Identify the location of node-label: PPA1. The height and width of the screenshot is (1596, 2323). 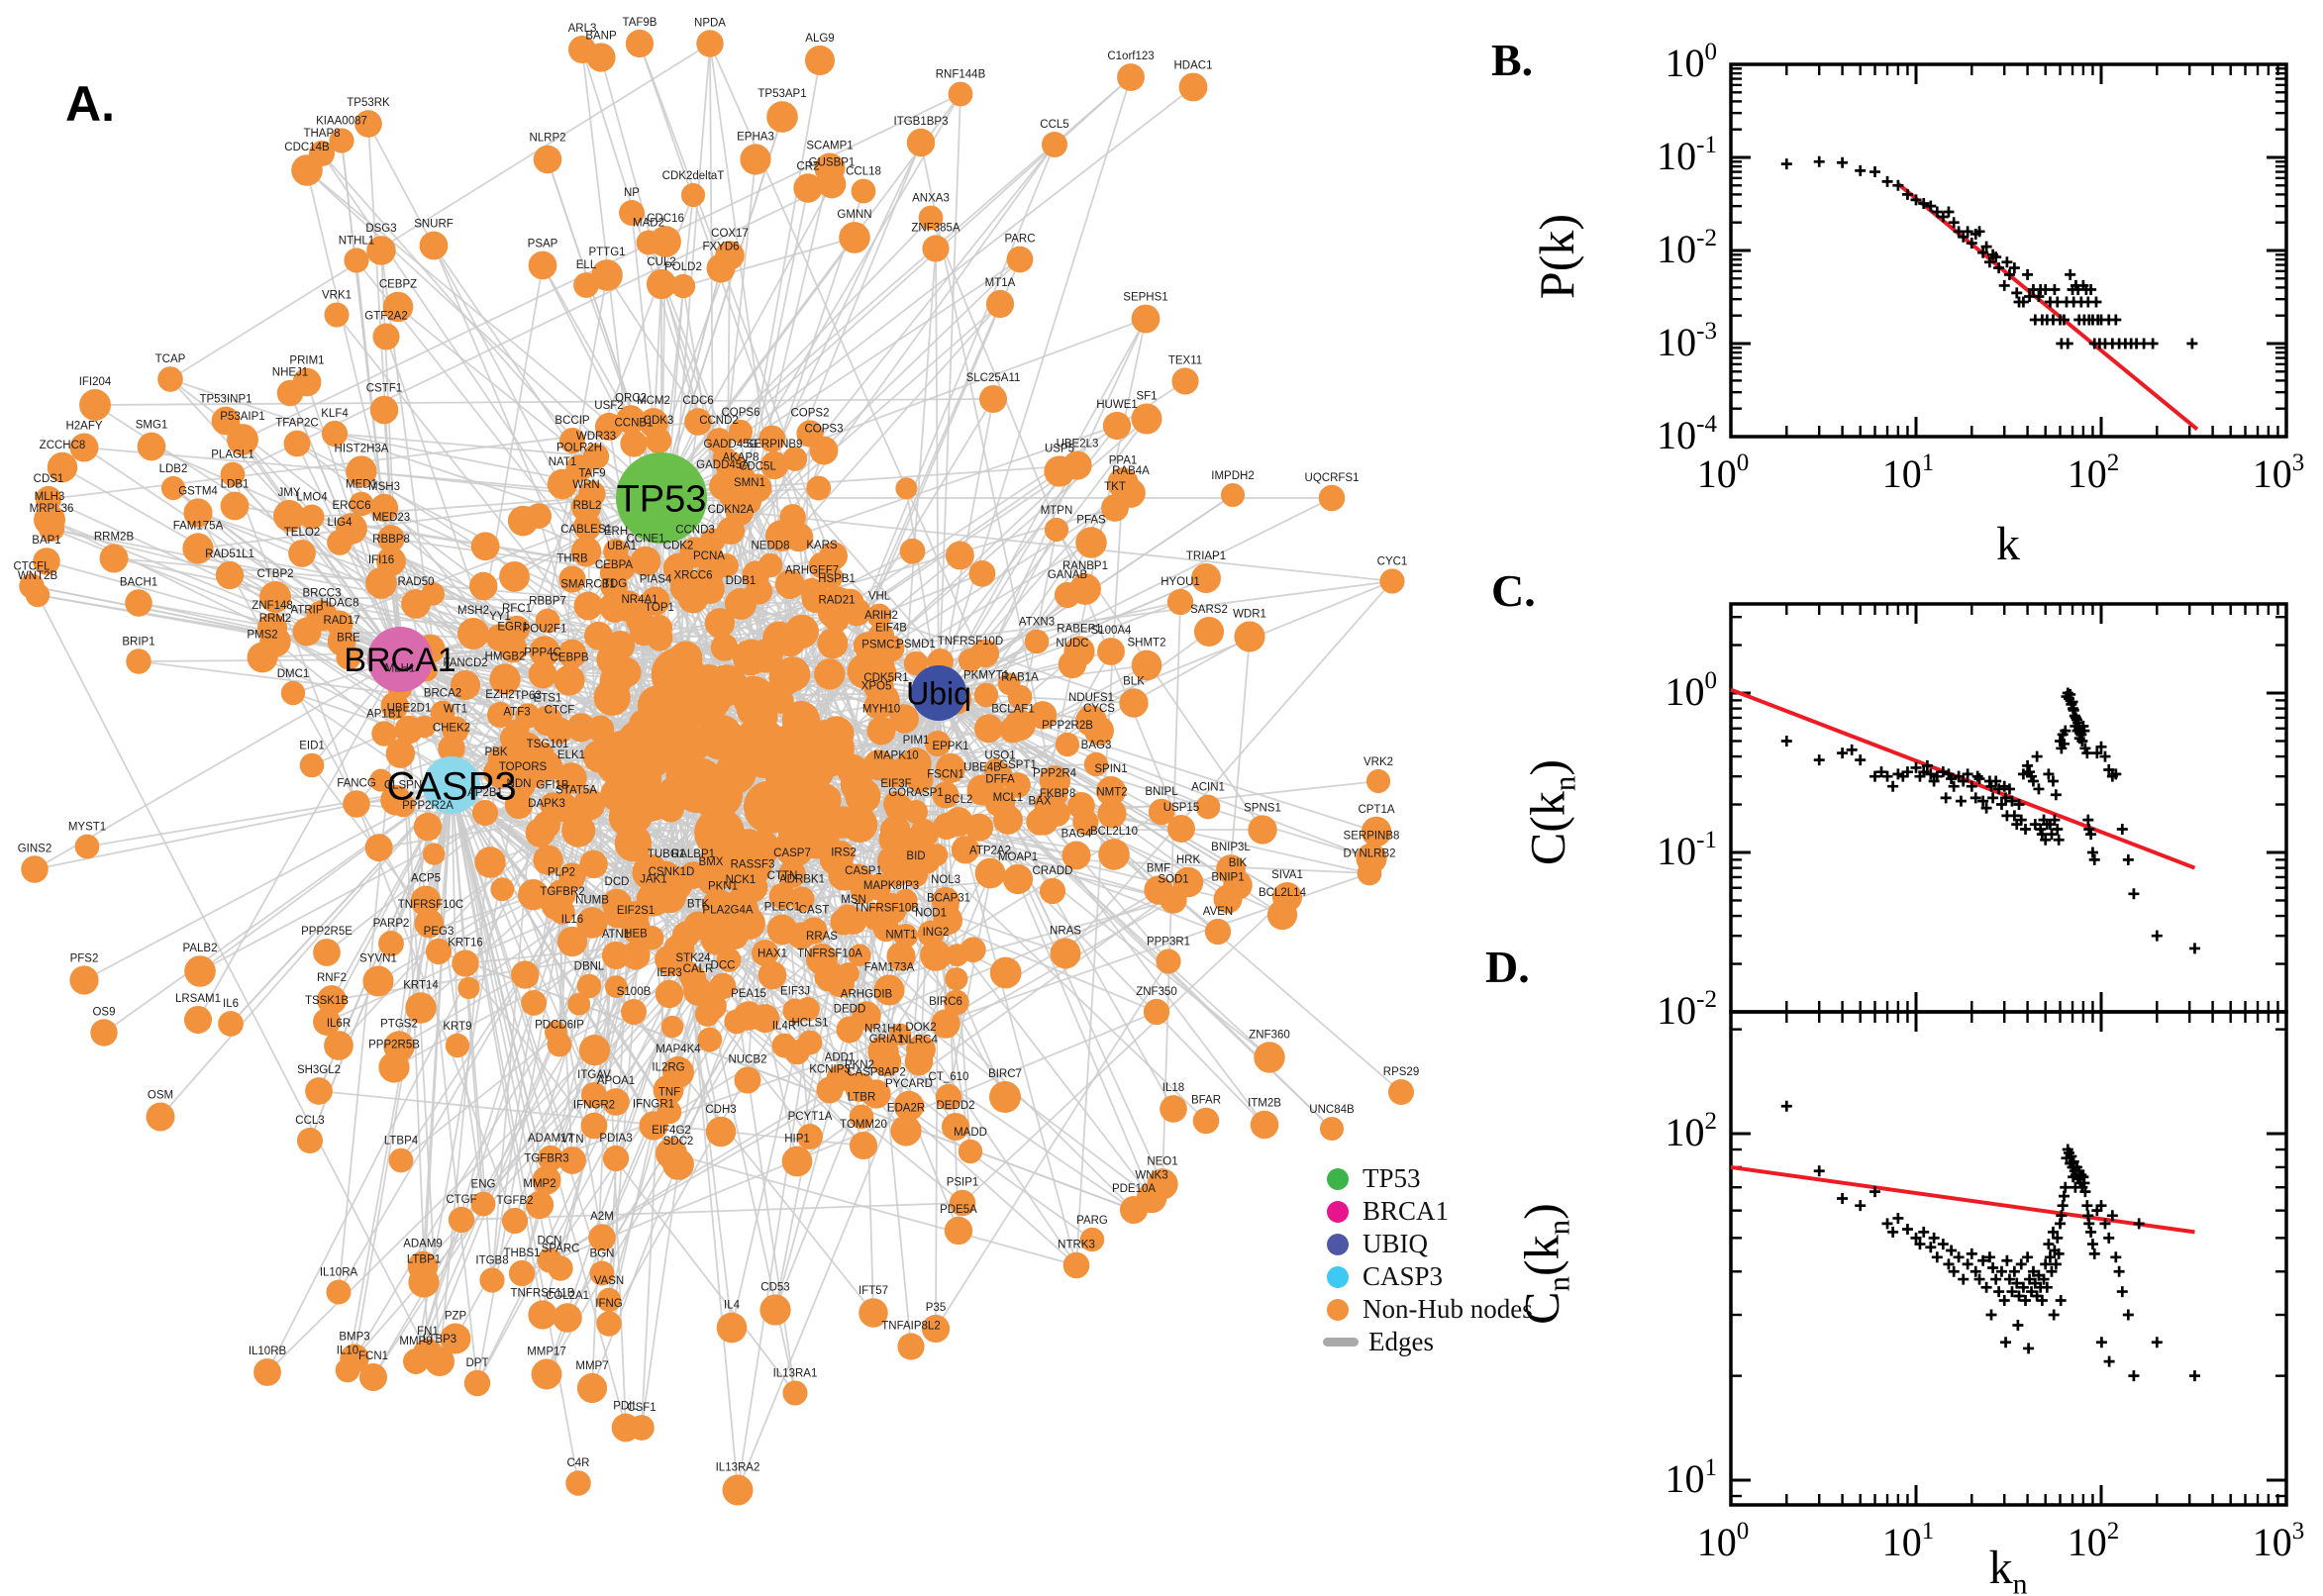
(1123, 460).